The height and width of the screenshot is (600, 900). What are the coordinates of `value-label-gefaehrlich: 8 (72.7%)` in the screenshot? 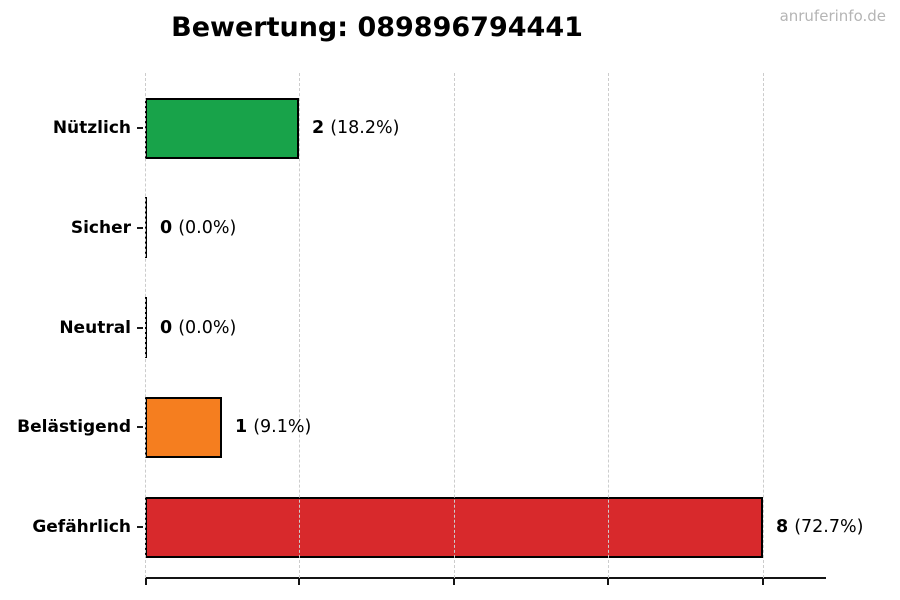 It's located at (819, 527).